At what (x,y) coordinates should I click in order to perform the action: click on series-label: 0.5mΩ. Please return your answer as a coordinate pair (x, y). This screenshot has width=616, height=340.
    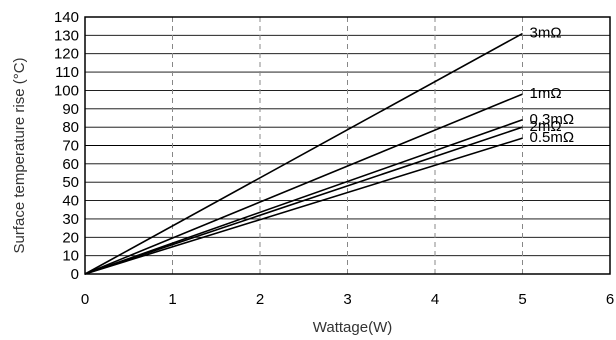
    Looking at the image, I should click on (552, 137).